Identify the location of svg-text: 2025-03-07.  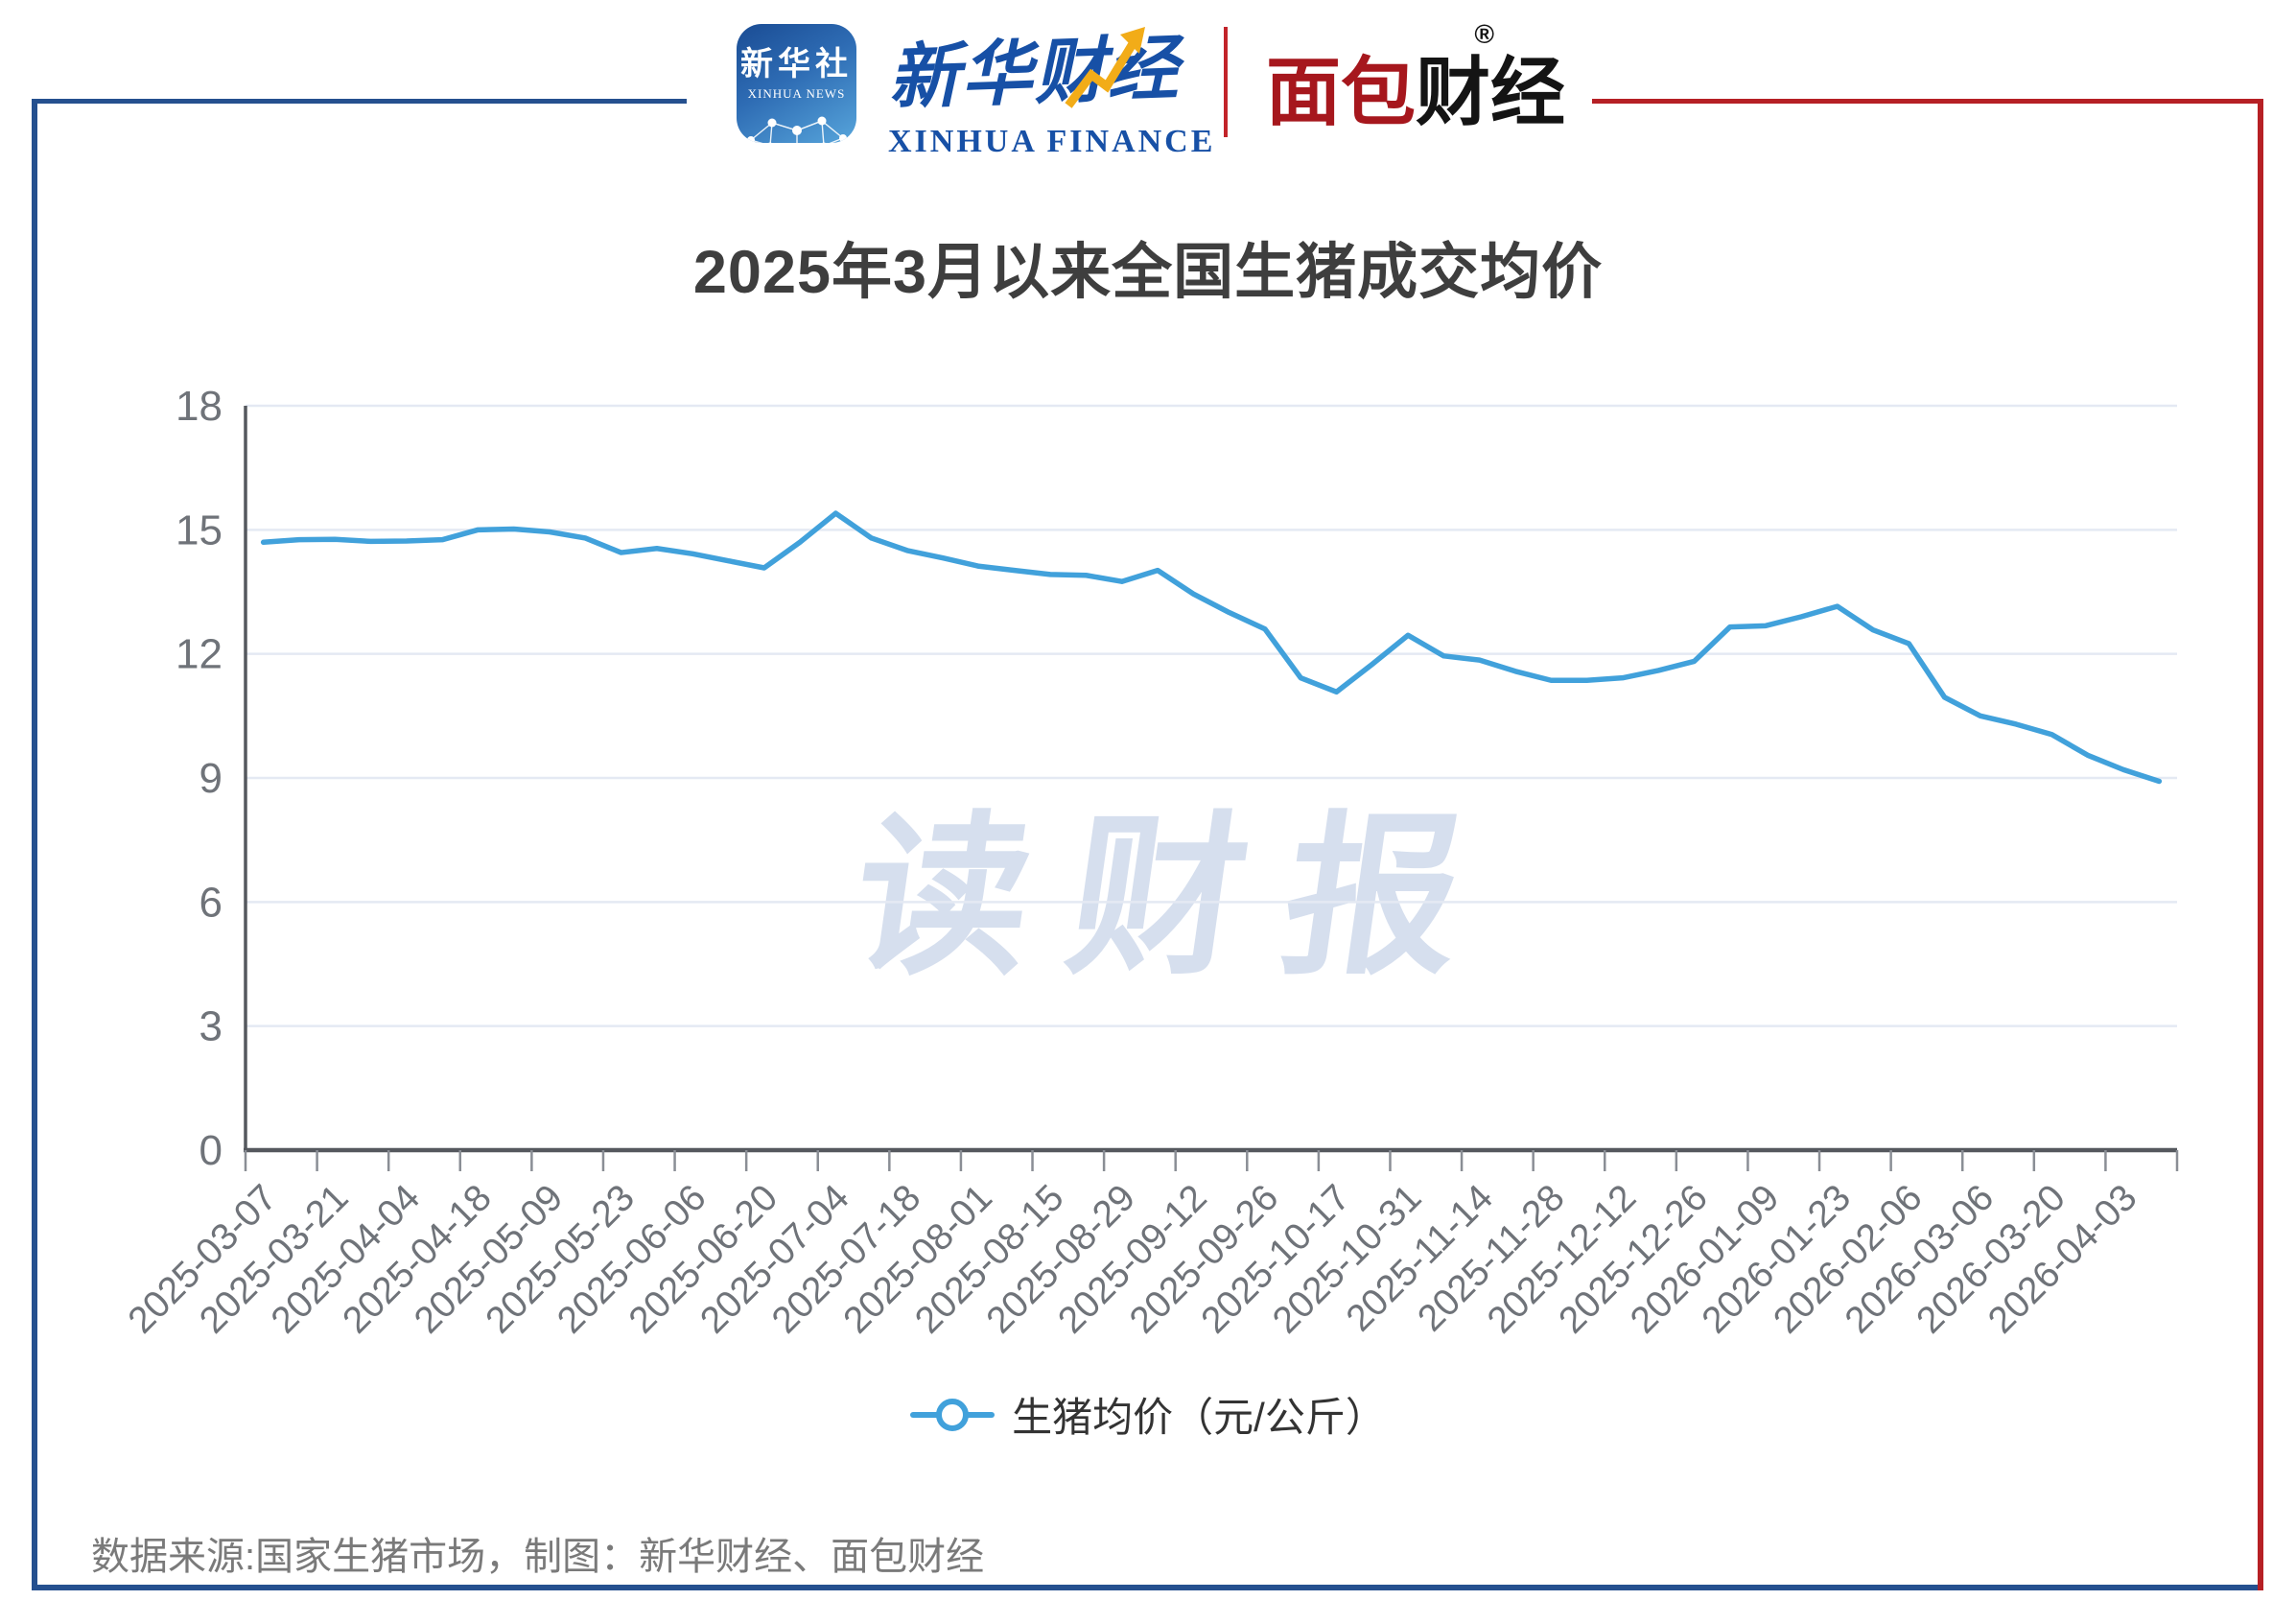
(203, 1259).